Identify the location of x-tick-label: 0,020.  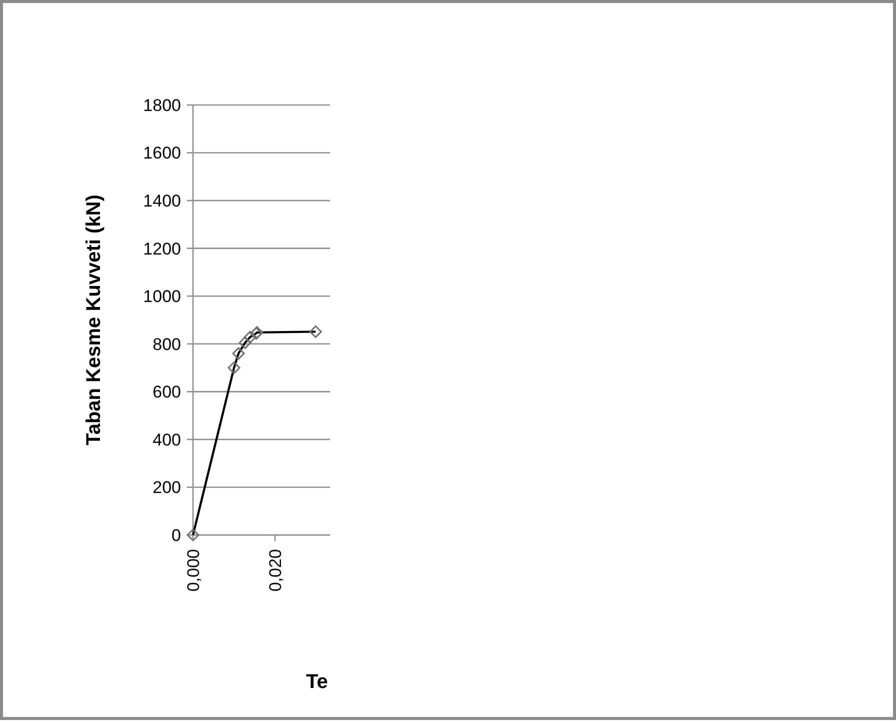
(275, 570).